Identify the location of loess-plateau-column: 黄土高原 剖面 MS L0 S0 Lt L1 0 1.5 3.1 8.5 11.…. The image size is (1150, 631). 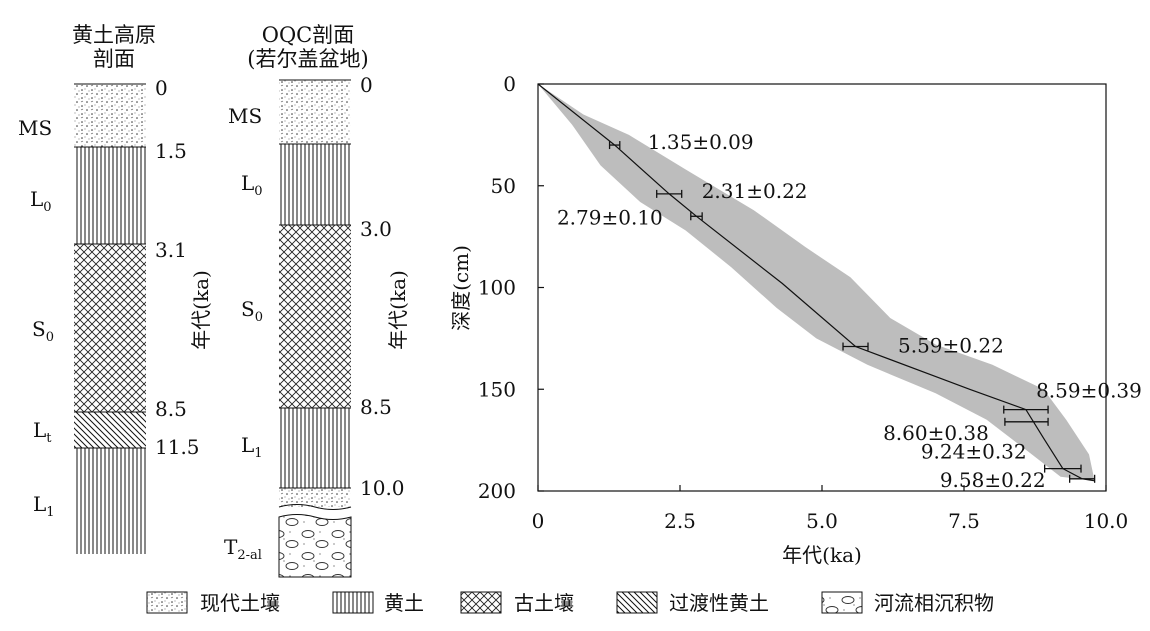
(115, 288).